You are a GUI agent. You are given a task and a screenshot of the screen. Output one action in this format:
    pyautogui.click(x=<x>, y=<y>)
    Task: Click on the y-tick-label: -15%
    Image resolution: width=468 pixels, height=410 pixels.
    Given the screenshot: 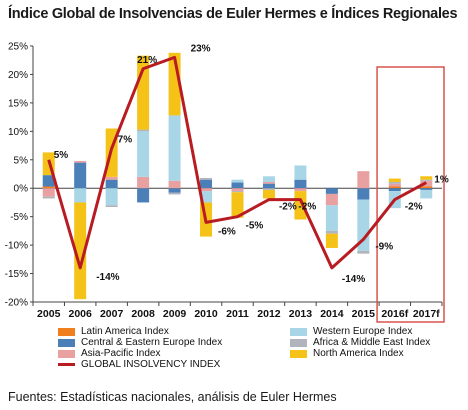 What is the action you would take?
    pyautogui.click(x=16, y=274)
    